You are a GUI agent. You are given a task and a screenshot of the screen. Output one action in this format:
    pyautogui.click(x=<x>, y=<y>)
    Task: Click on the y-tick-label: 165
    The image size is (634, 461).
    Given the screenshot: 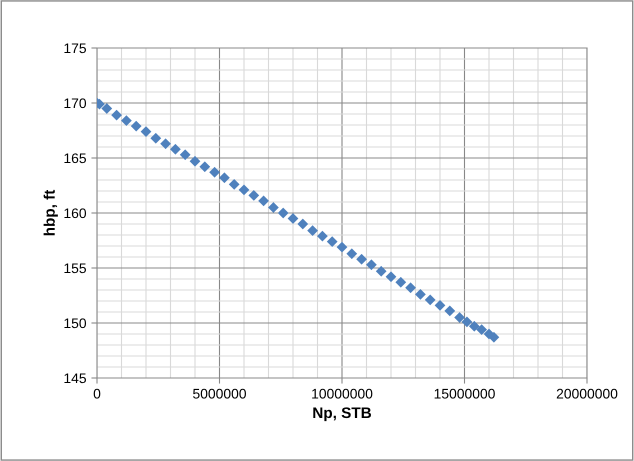 What is the action you would take?
    pyautogui.click(x=75, y=158)
    